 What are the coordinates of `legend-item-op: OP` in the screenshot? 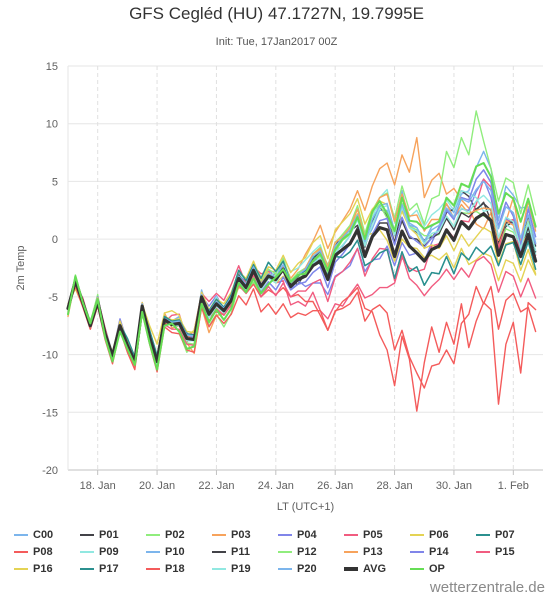 It's located at (427, 569).